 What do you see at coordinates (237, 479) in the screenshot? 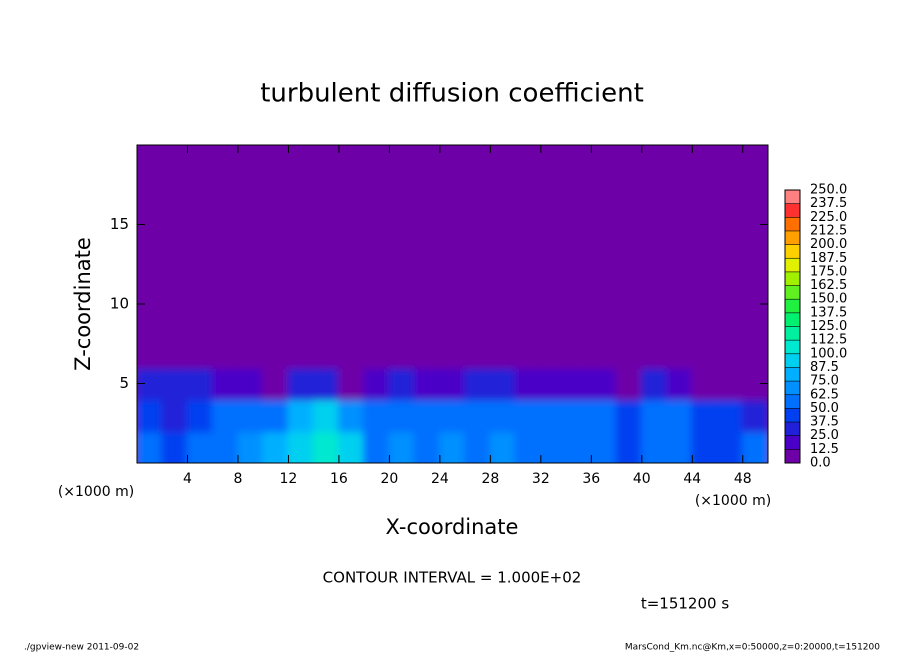
I see `x-tick-label: 8` at bounding box center [237, 479].